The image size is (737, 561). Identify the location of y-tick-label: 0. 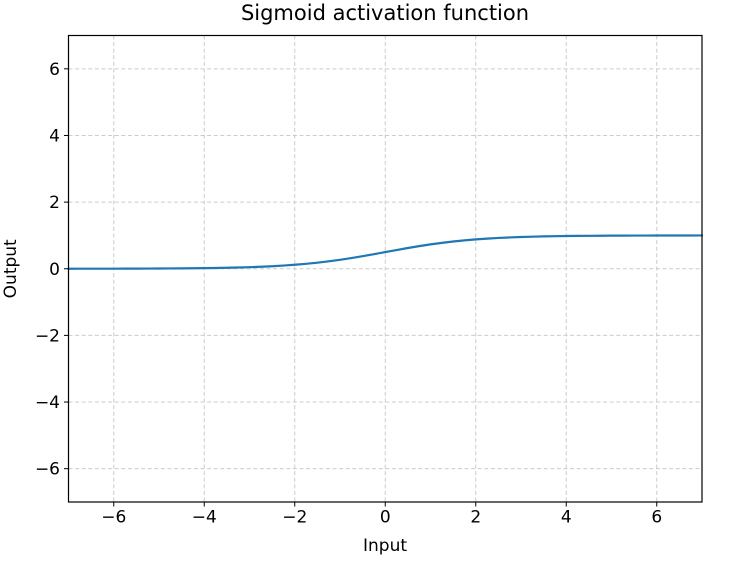
(54, 270).